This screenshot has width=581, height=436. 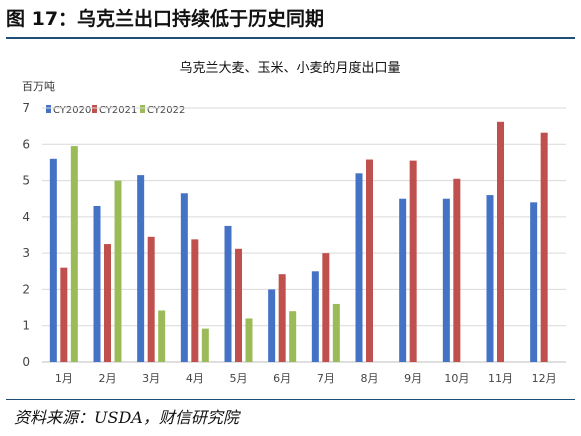 What do you see at coordinates (165, 19) in the screenshot?
I see `figure-title: 图 17：乌克兰出口持续低于历史同期` at bounding box center [165, 19].